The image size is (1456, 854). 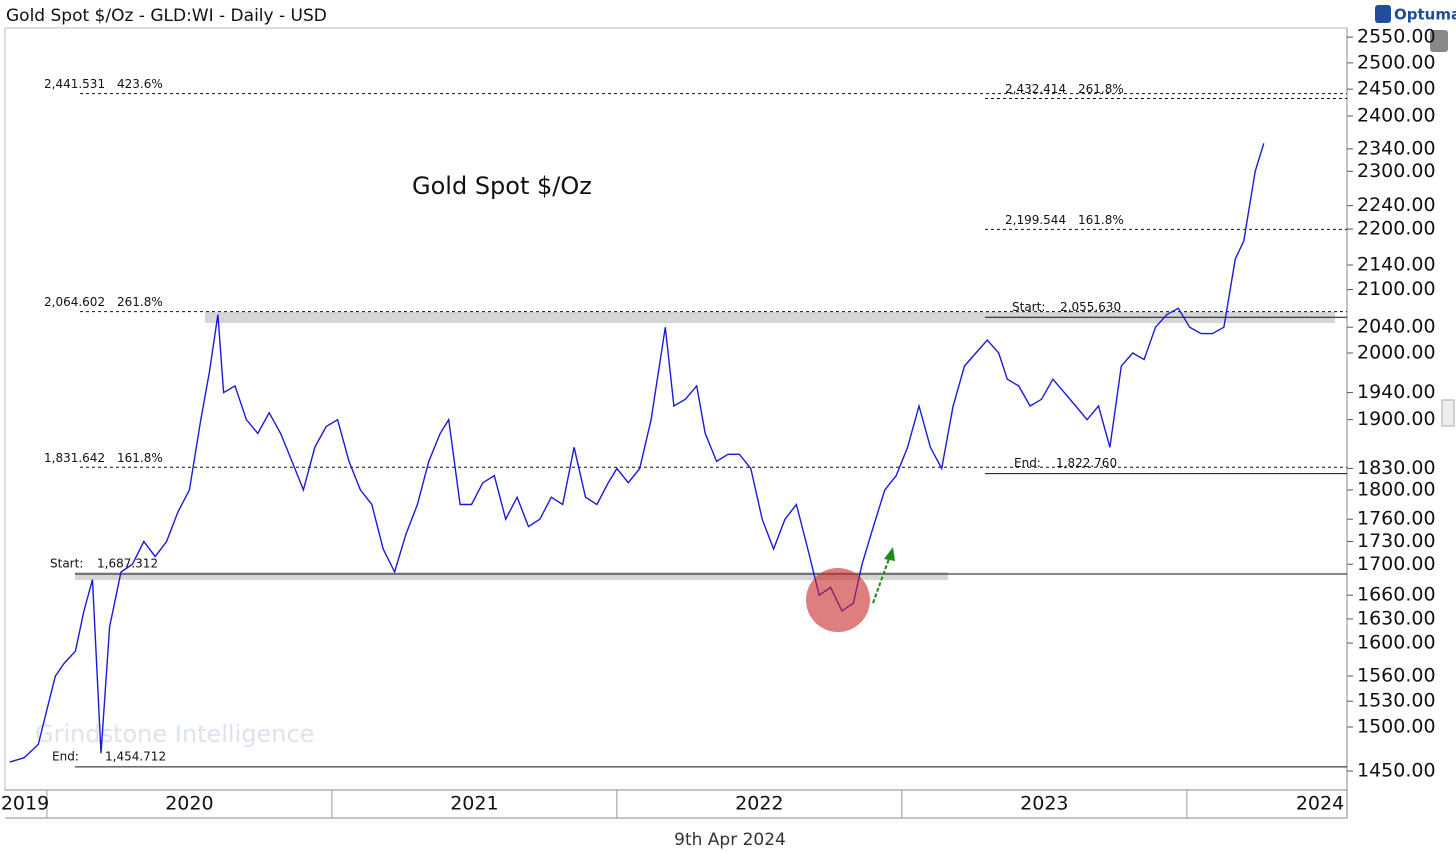 I want to click on y-tick-label: 1450.00, so click(x=1396, y=771).